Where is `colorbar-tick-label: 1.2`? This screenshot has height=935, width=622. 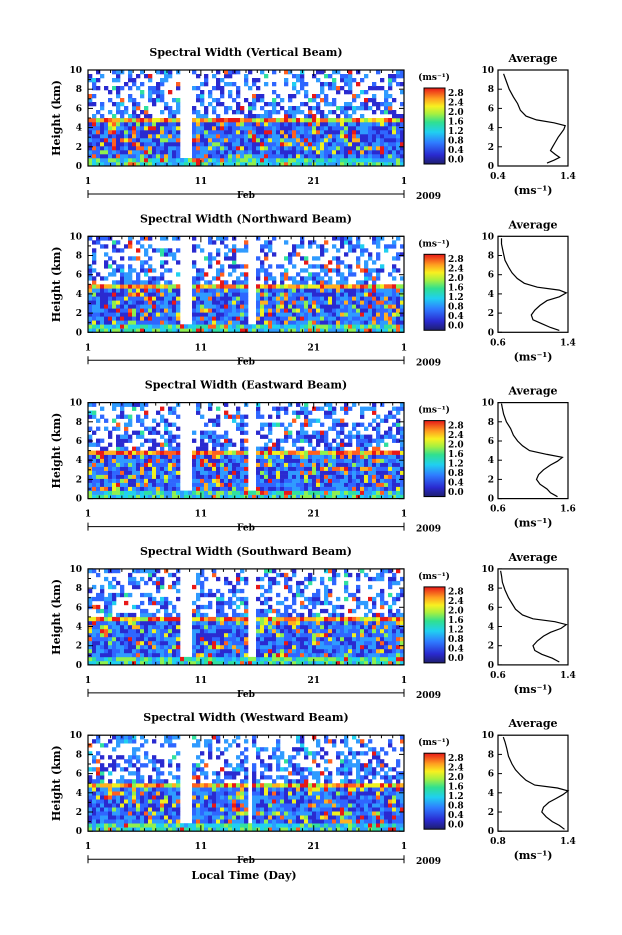
colorbar-tick-label: 1.2 is located at coordinates (456, 298).